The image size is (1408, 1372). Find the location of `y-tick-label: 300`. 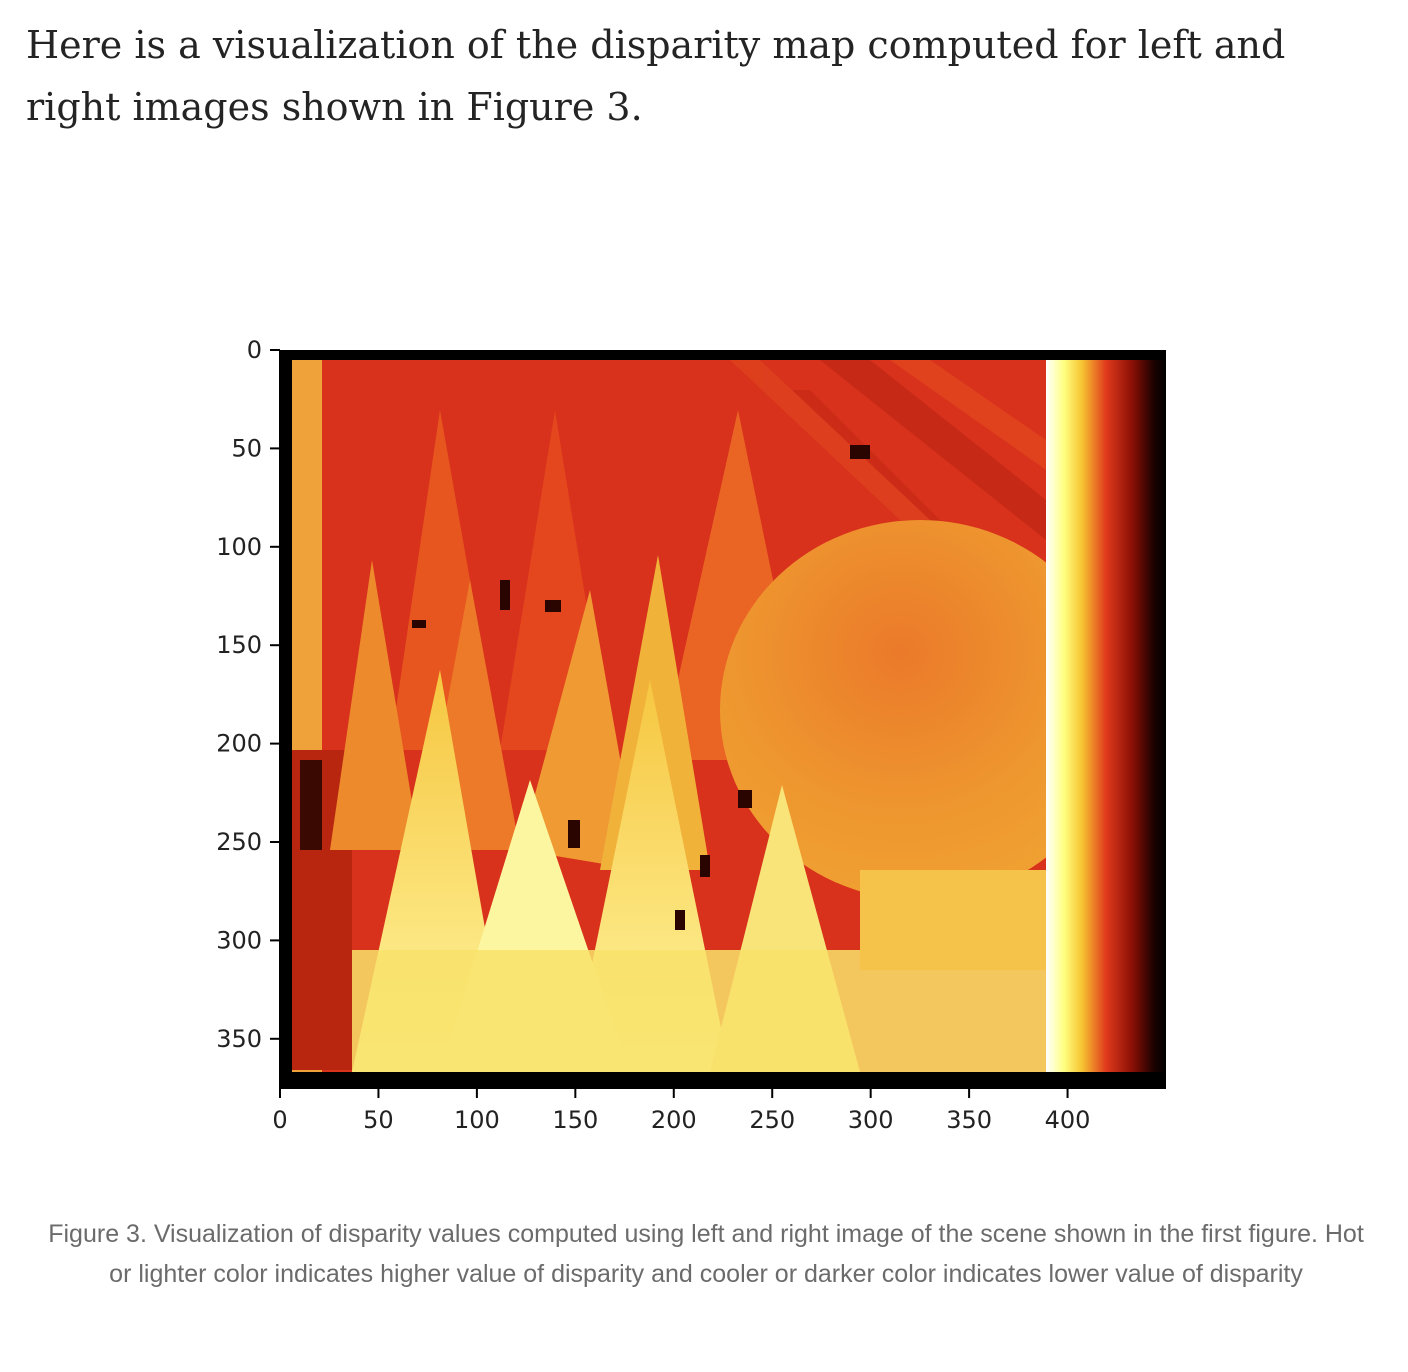

y-tick-label: 300 is located at coordinates (239, 940).